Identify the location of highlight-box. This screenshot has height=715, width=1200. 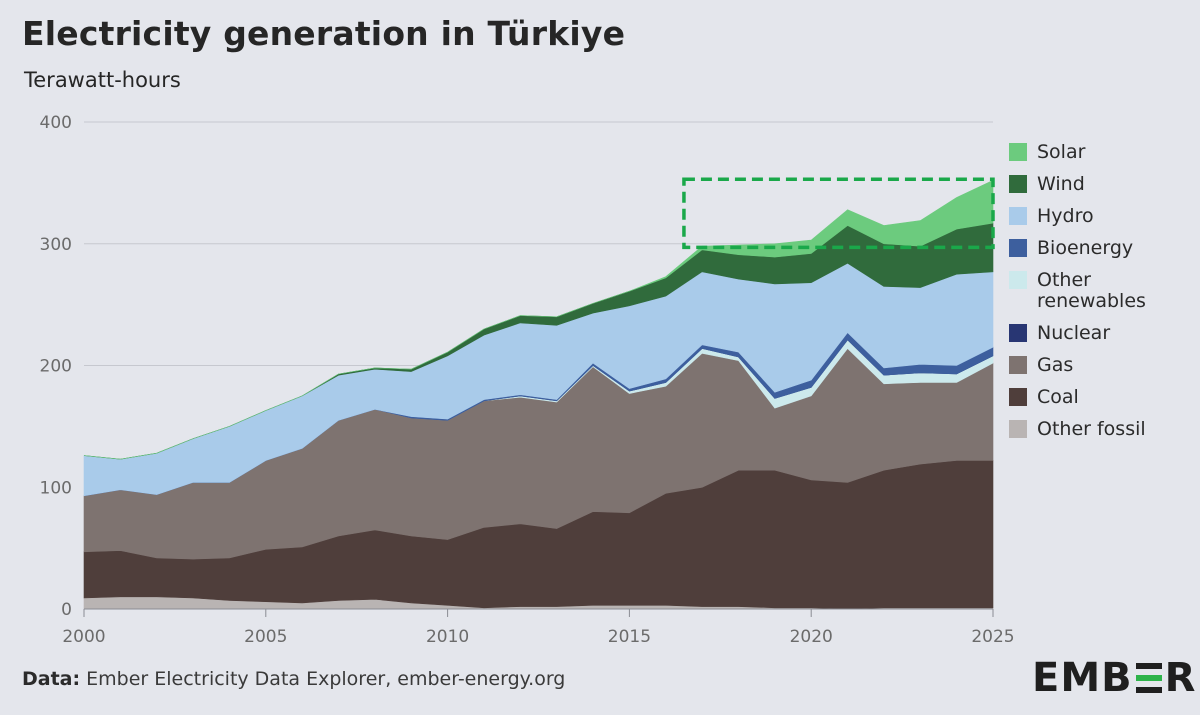
(838, 213).